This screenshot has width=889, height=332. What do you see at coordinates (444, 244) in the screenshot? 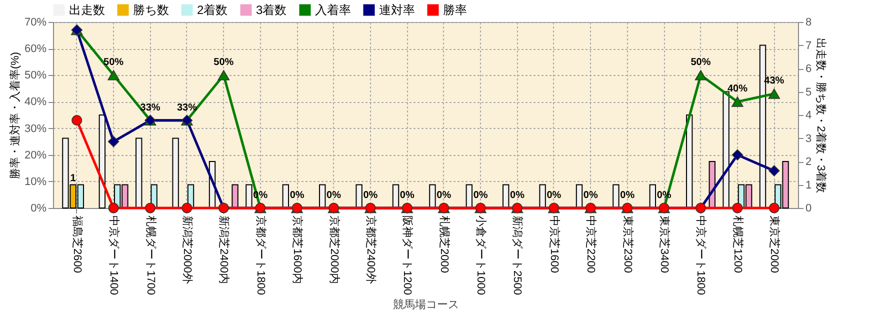
I see `x-tick-label: 札幌芝2000` at bounding box center [444, 244].